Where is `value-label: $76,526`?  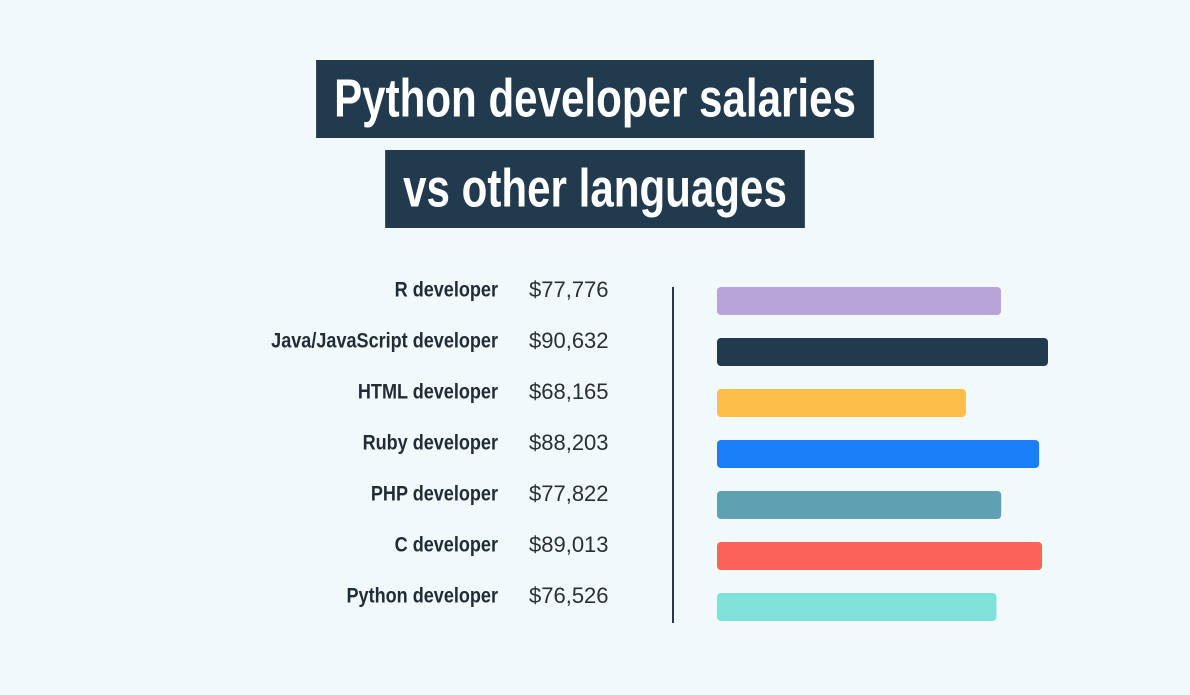 value-label: $76,526 is located at coordinates (569, 595).